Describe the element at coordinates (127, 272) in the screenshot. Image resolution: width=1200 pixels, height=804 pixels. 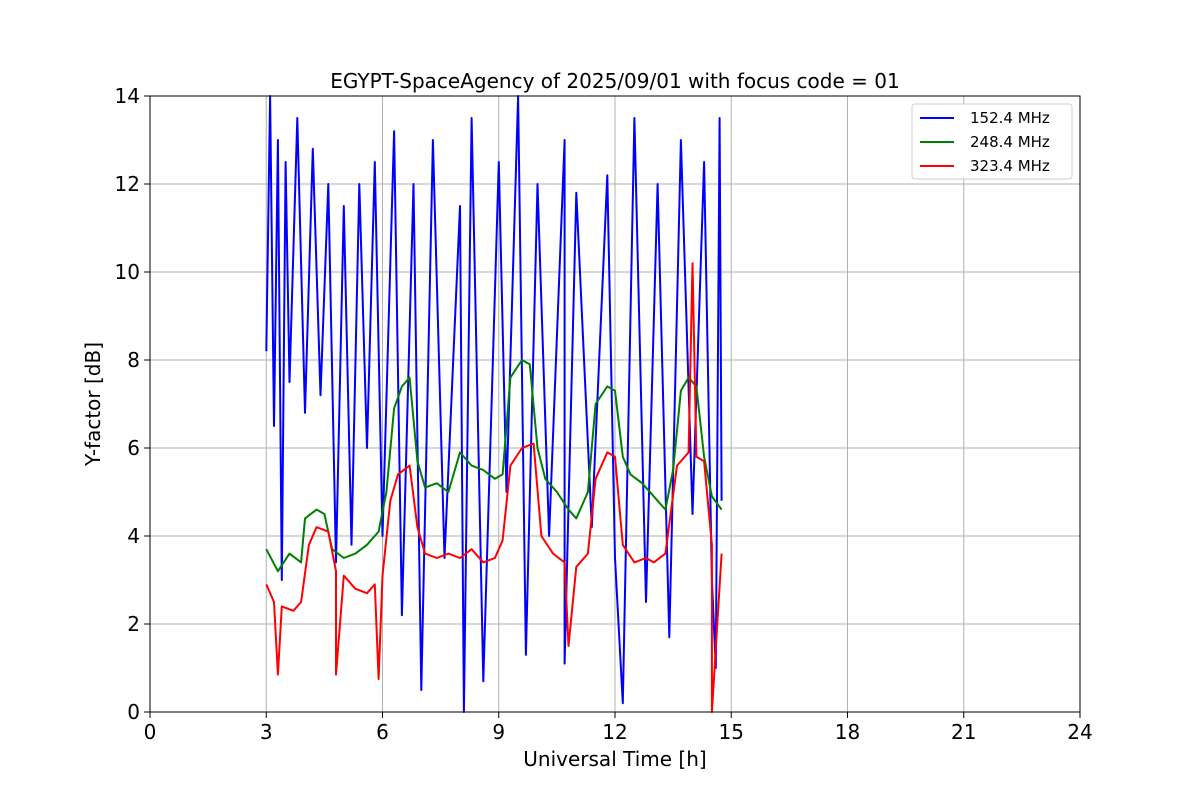
I see `y-tick-label: 10` at that location.